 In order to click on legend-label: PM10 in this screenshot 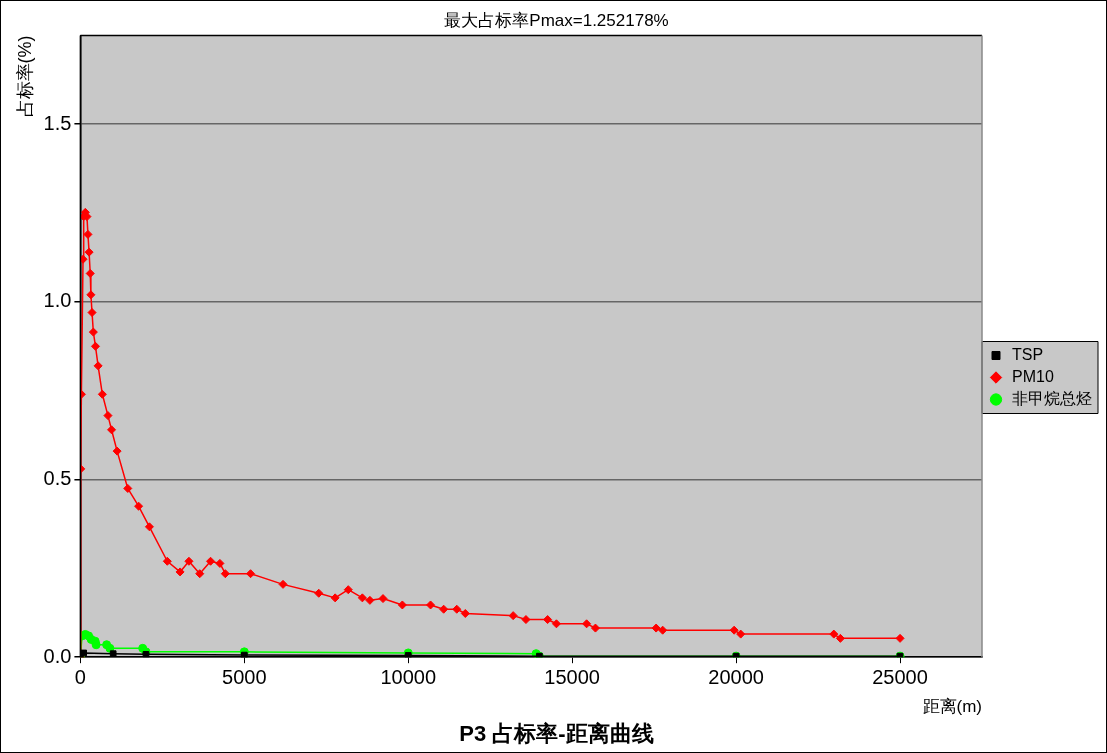, I will do `click(1033, 376)`.